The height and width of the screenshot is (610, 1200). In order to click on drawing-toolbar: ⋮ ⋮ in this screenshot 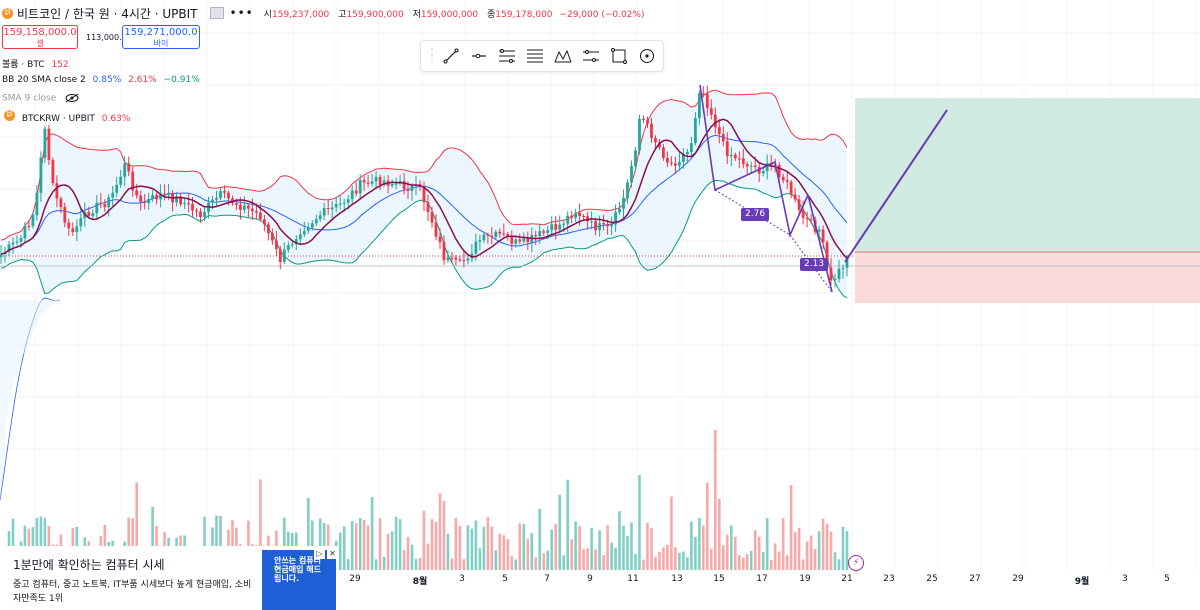, I will do `click(542, 56)`.